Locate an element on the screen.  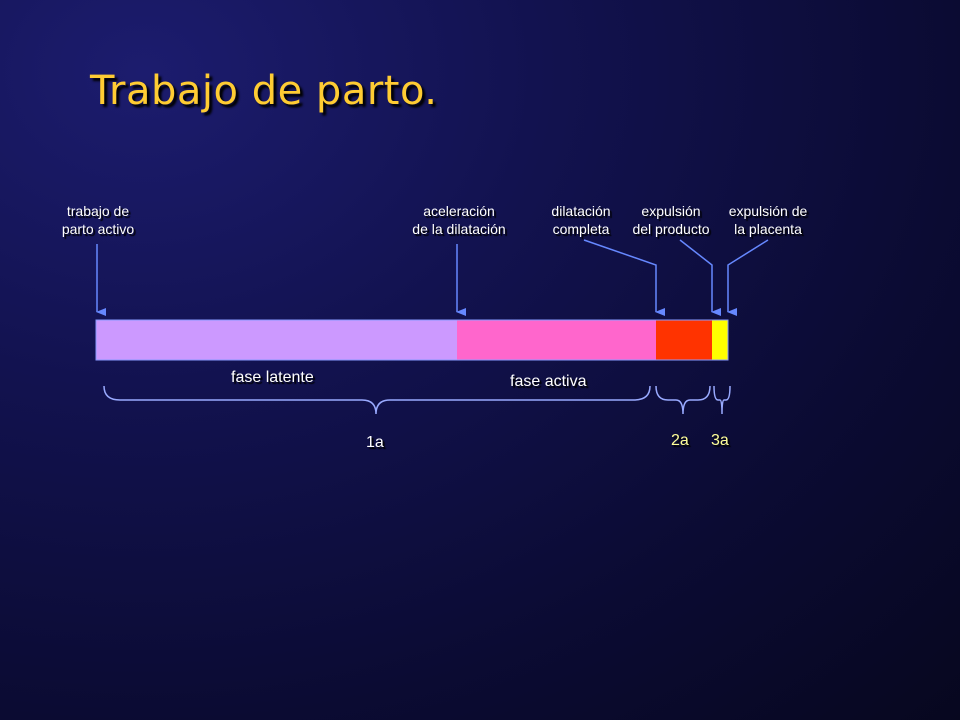
event-label-line1: expulsión de is located at coordinates (768, 211).